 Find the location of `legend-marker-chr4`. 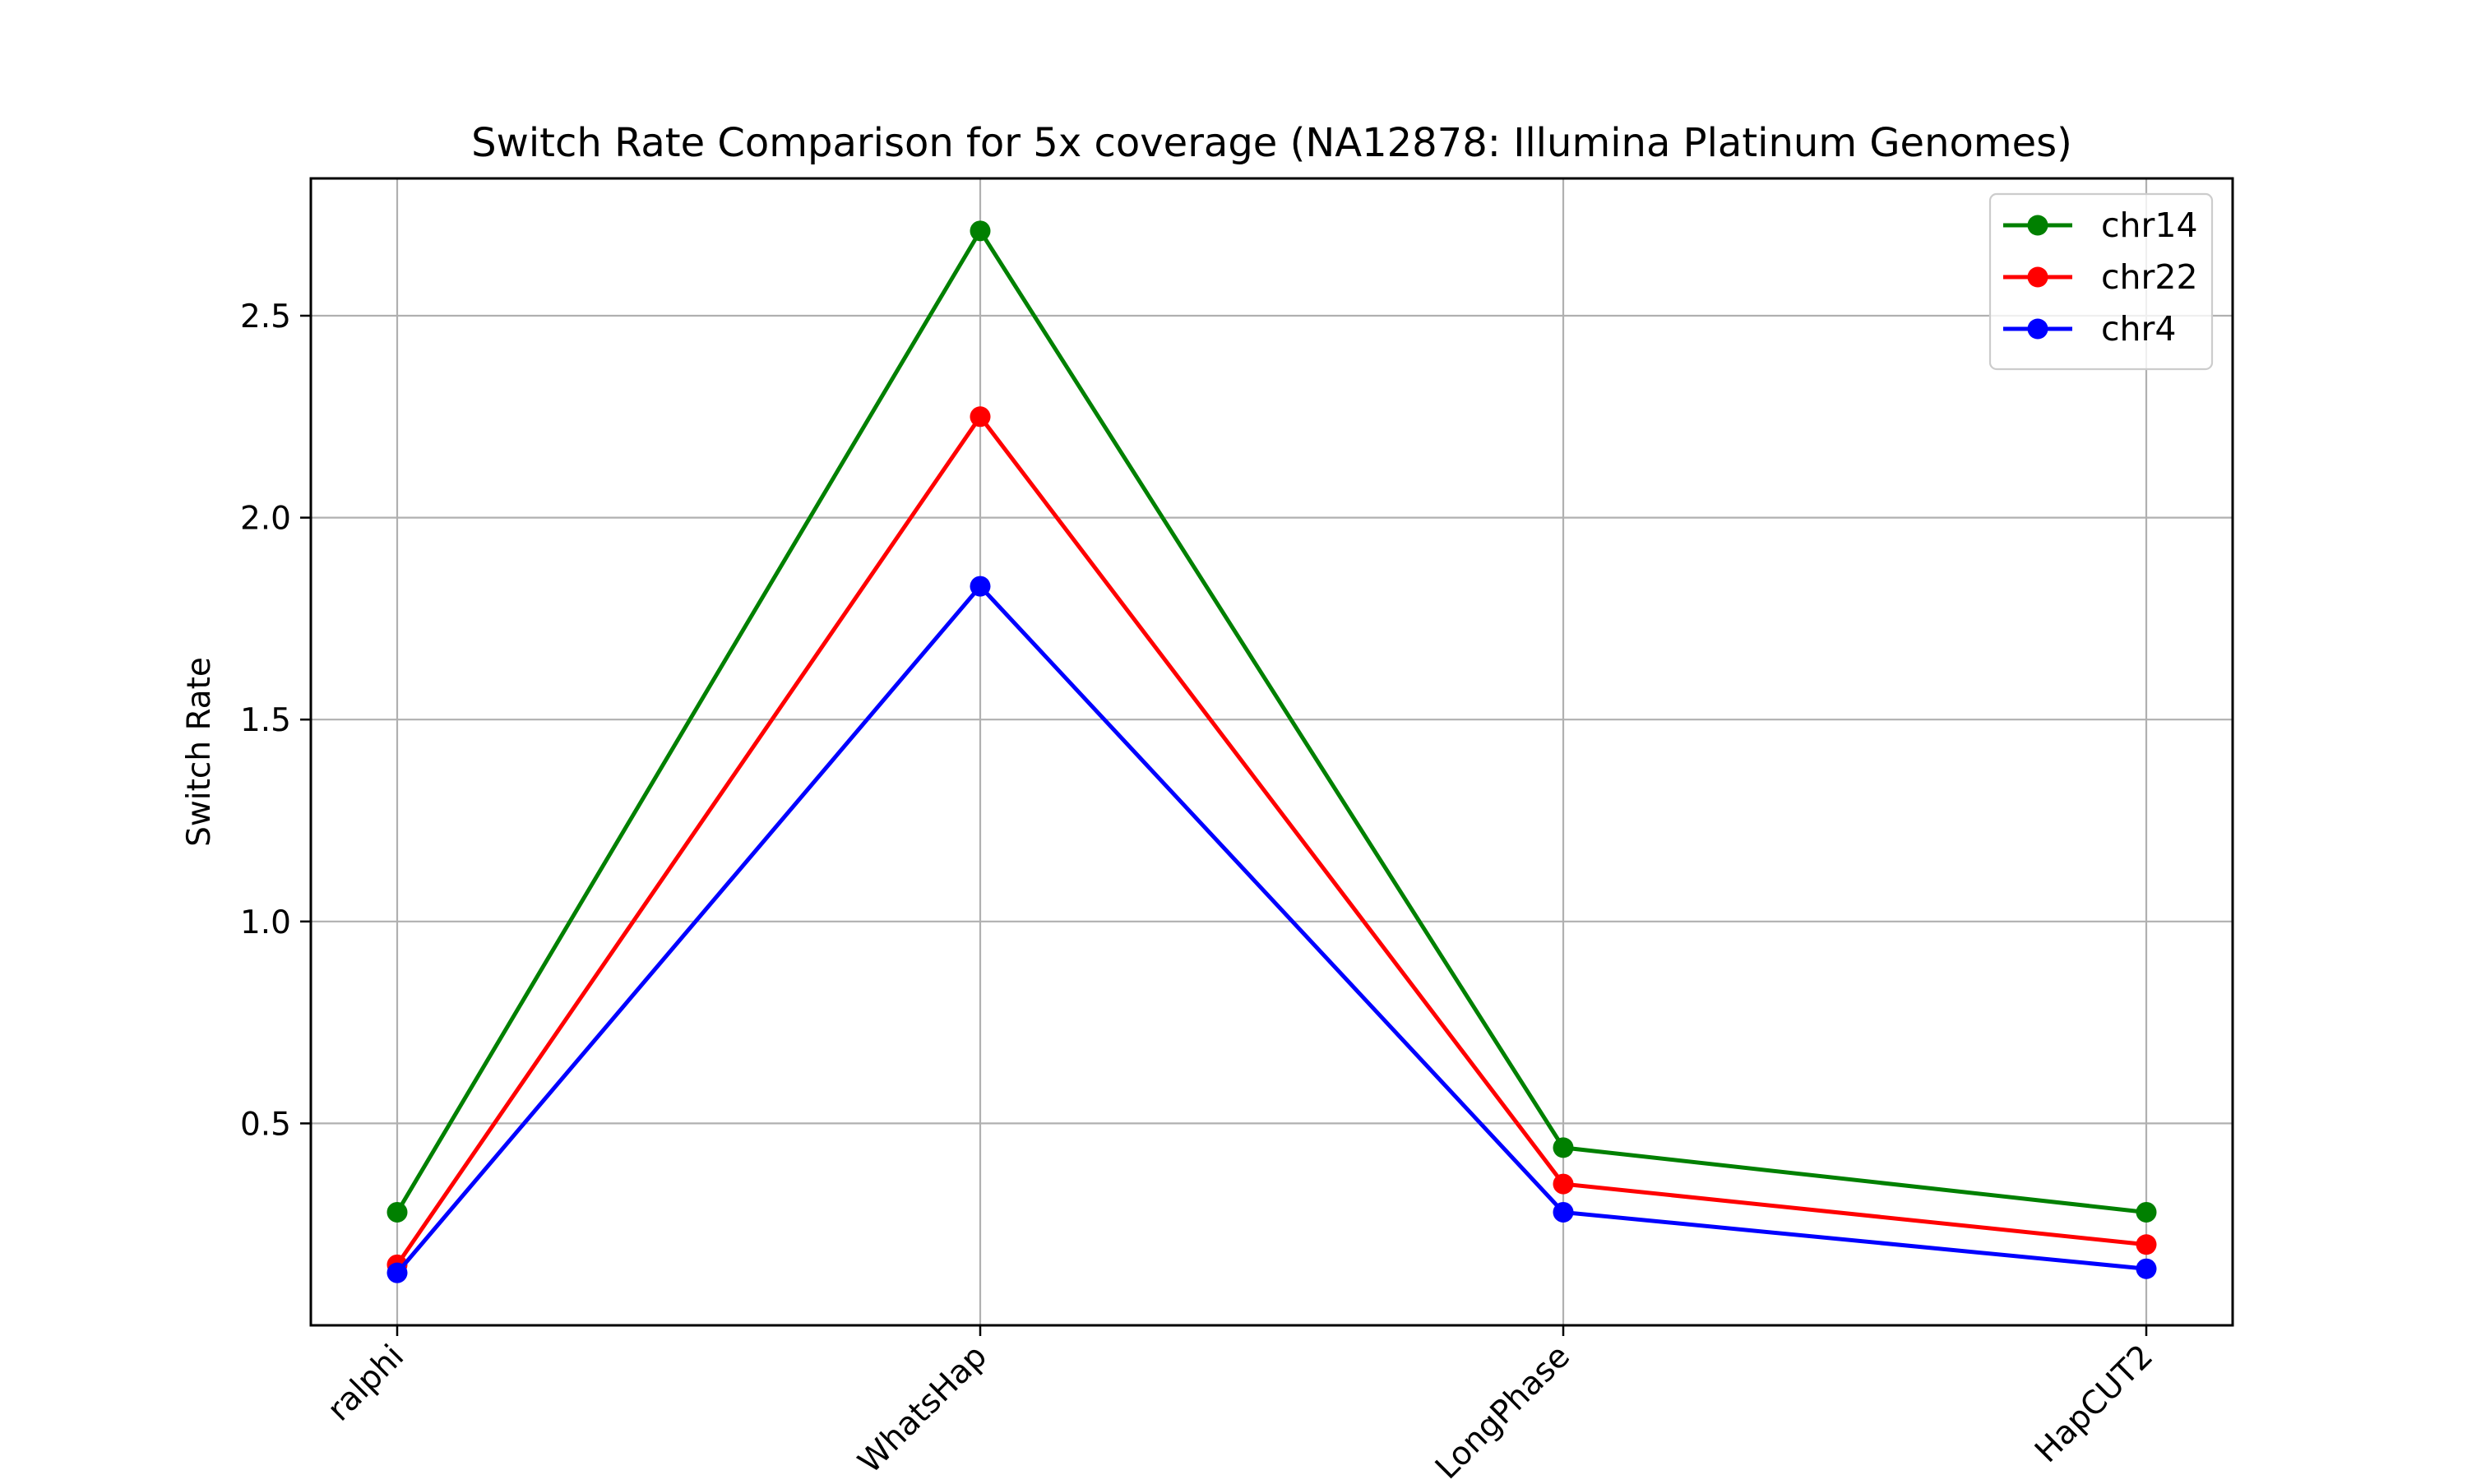

legend-marker-chr4 is located at coordinates (2037, 329).